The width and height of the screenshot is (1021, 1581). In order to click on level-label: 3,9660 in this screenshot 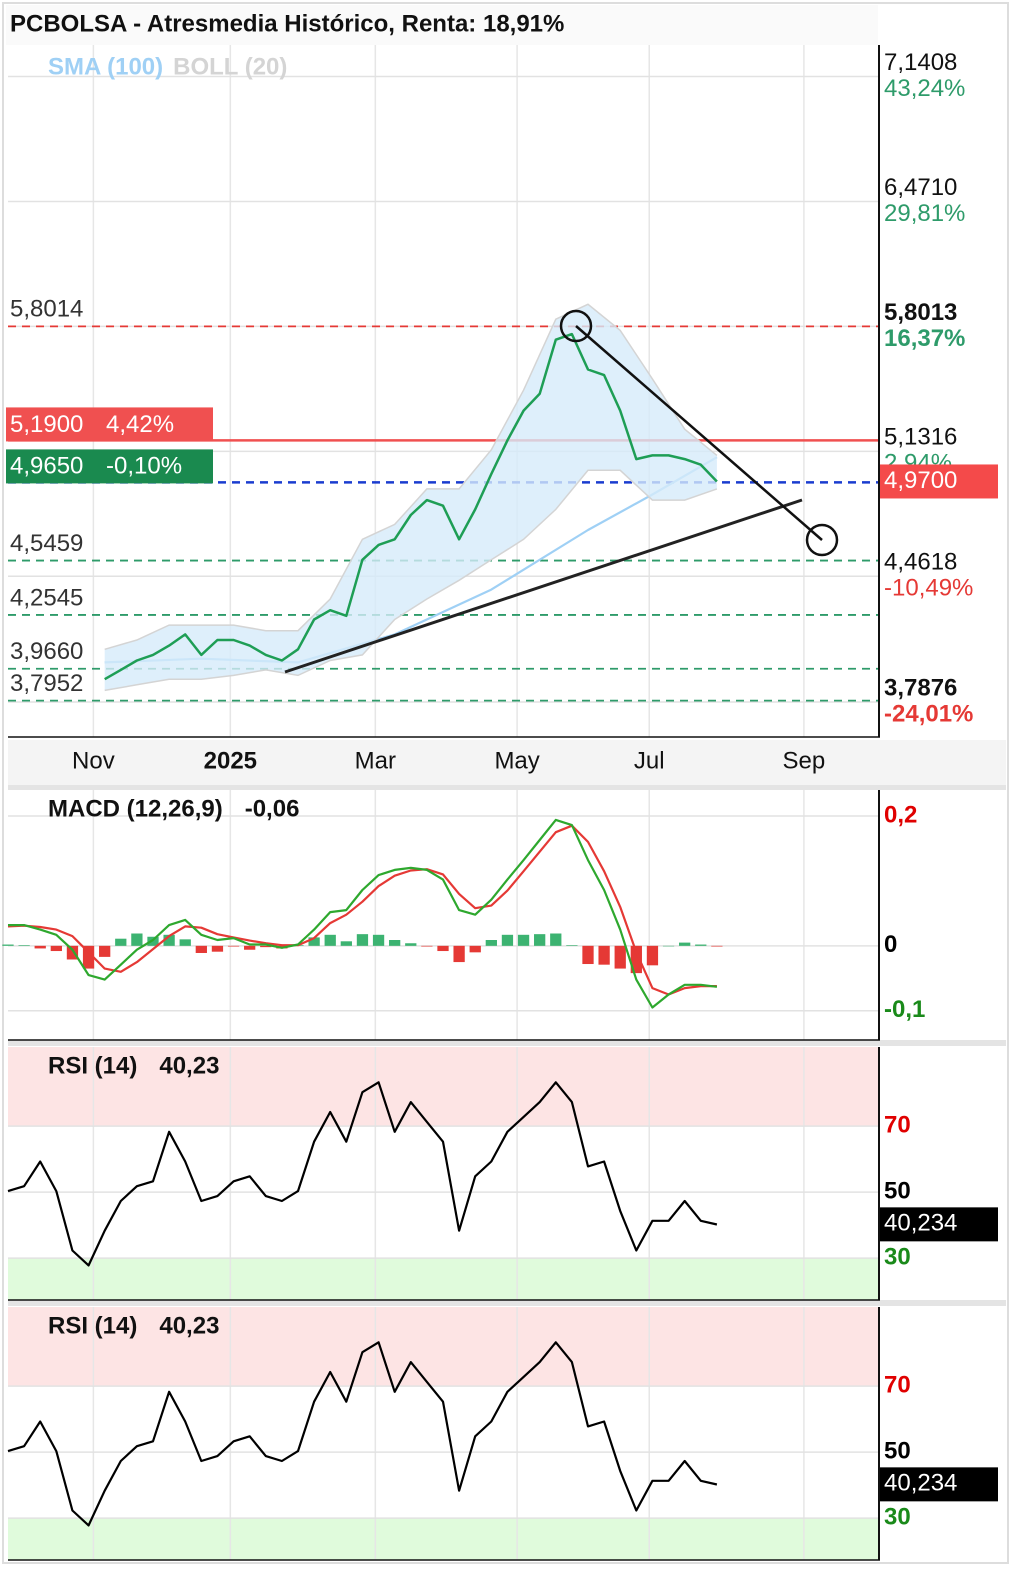, I will do `click(46, 651)`.